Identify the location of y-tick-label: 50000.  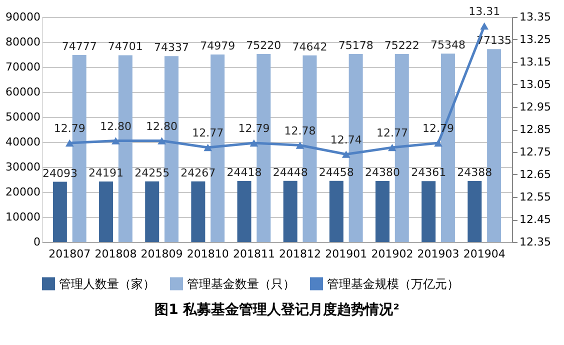
(23, 117).